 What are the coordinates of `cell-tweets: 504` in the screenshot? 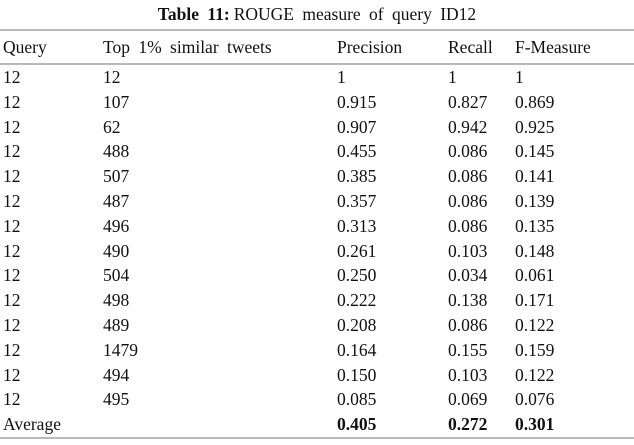 It's located at (116, 275).